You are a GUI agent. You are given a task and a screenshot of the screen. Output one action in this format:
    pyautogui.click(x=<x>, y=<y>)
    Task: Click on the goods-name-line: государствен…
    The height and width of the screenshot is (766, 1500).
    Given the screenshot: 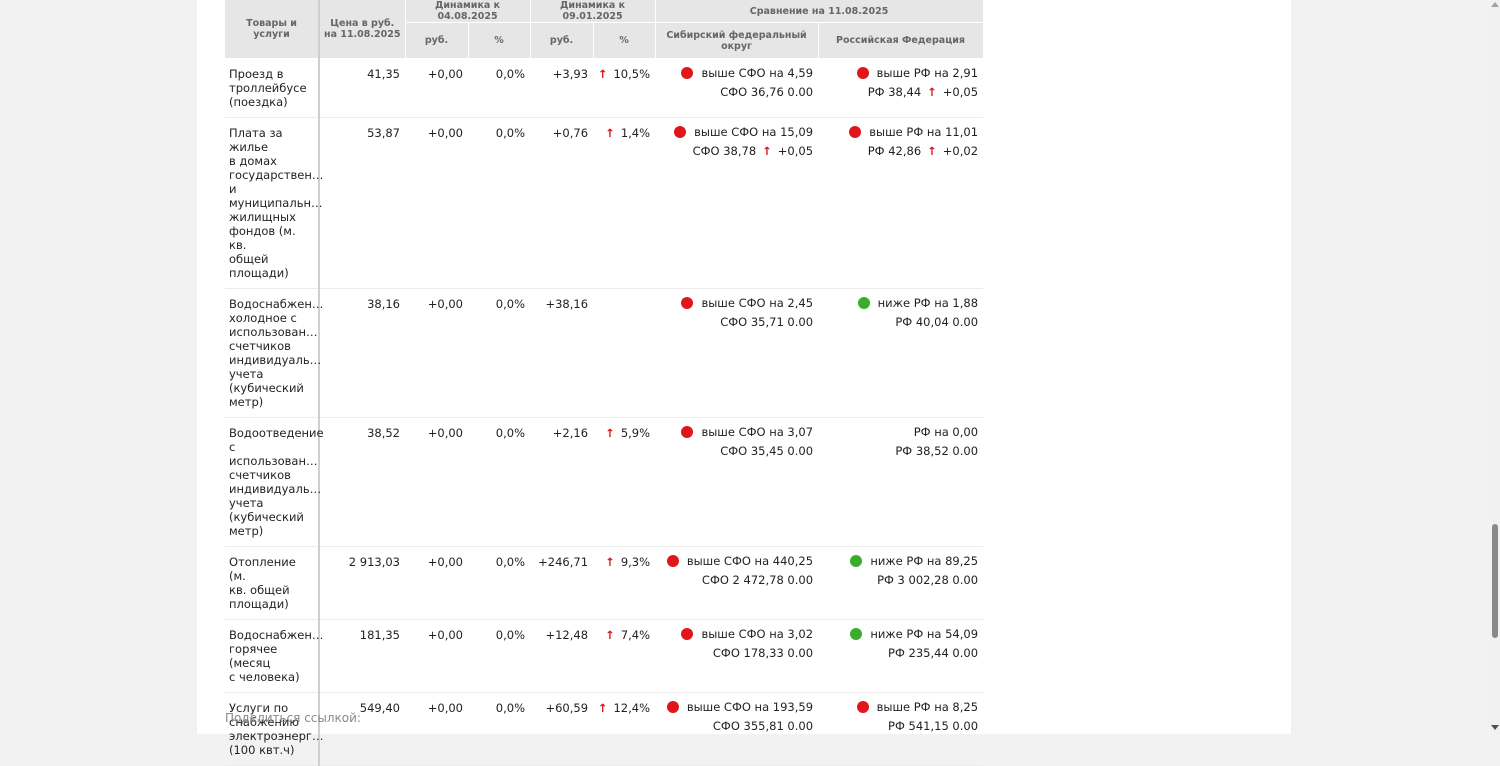 What is the action you would take?
    pyautogui.click(x=276, y=175)
    